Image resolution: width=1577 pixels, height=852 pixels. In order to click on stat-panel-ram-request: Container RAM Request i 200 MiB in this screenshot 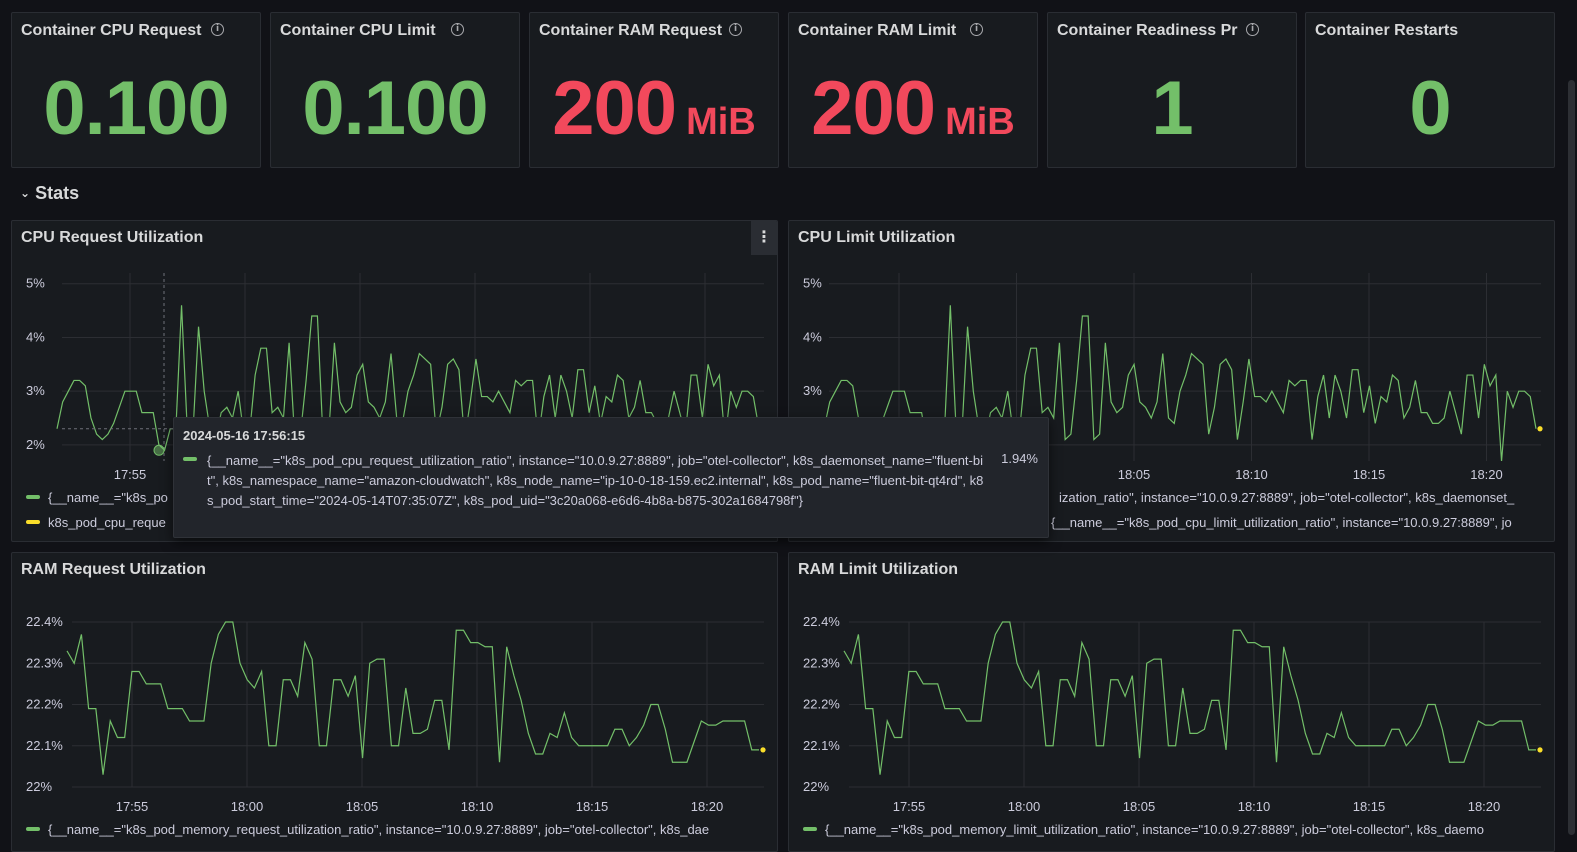, I will do `click(654, 90)`.